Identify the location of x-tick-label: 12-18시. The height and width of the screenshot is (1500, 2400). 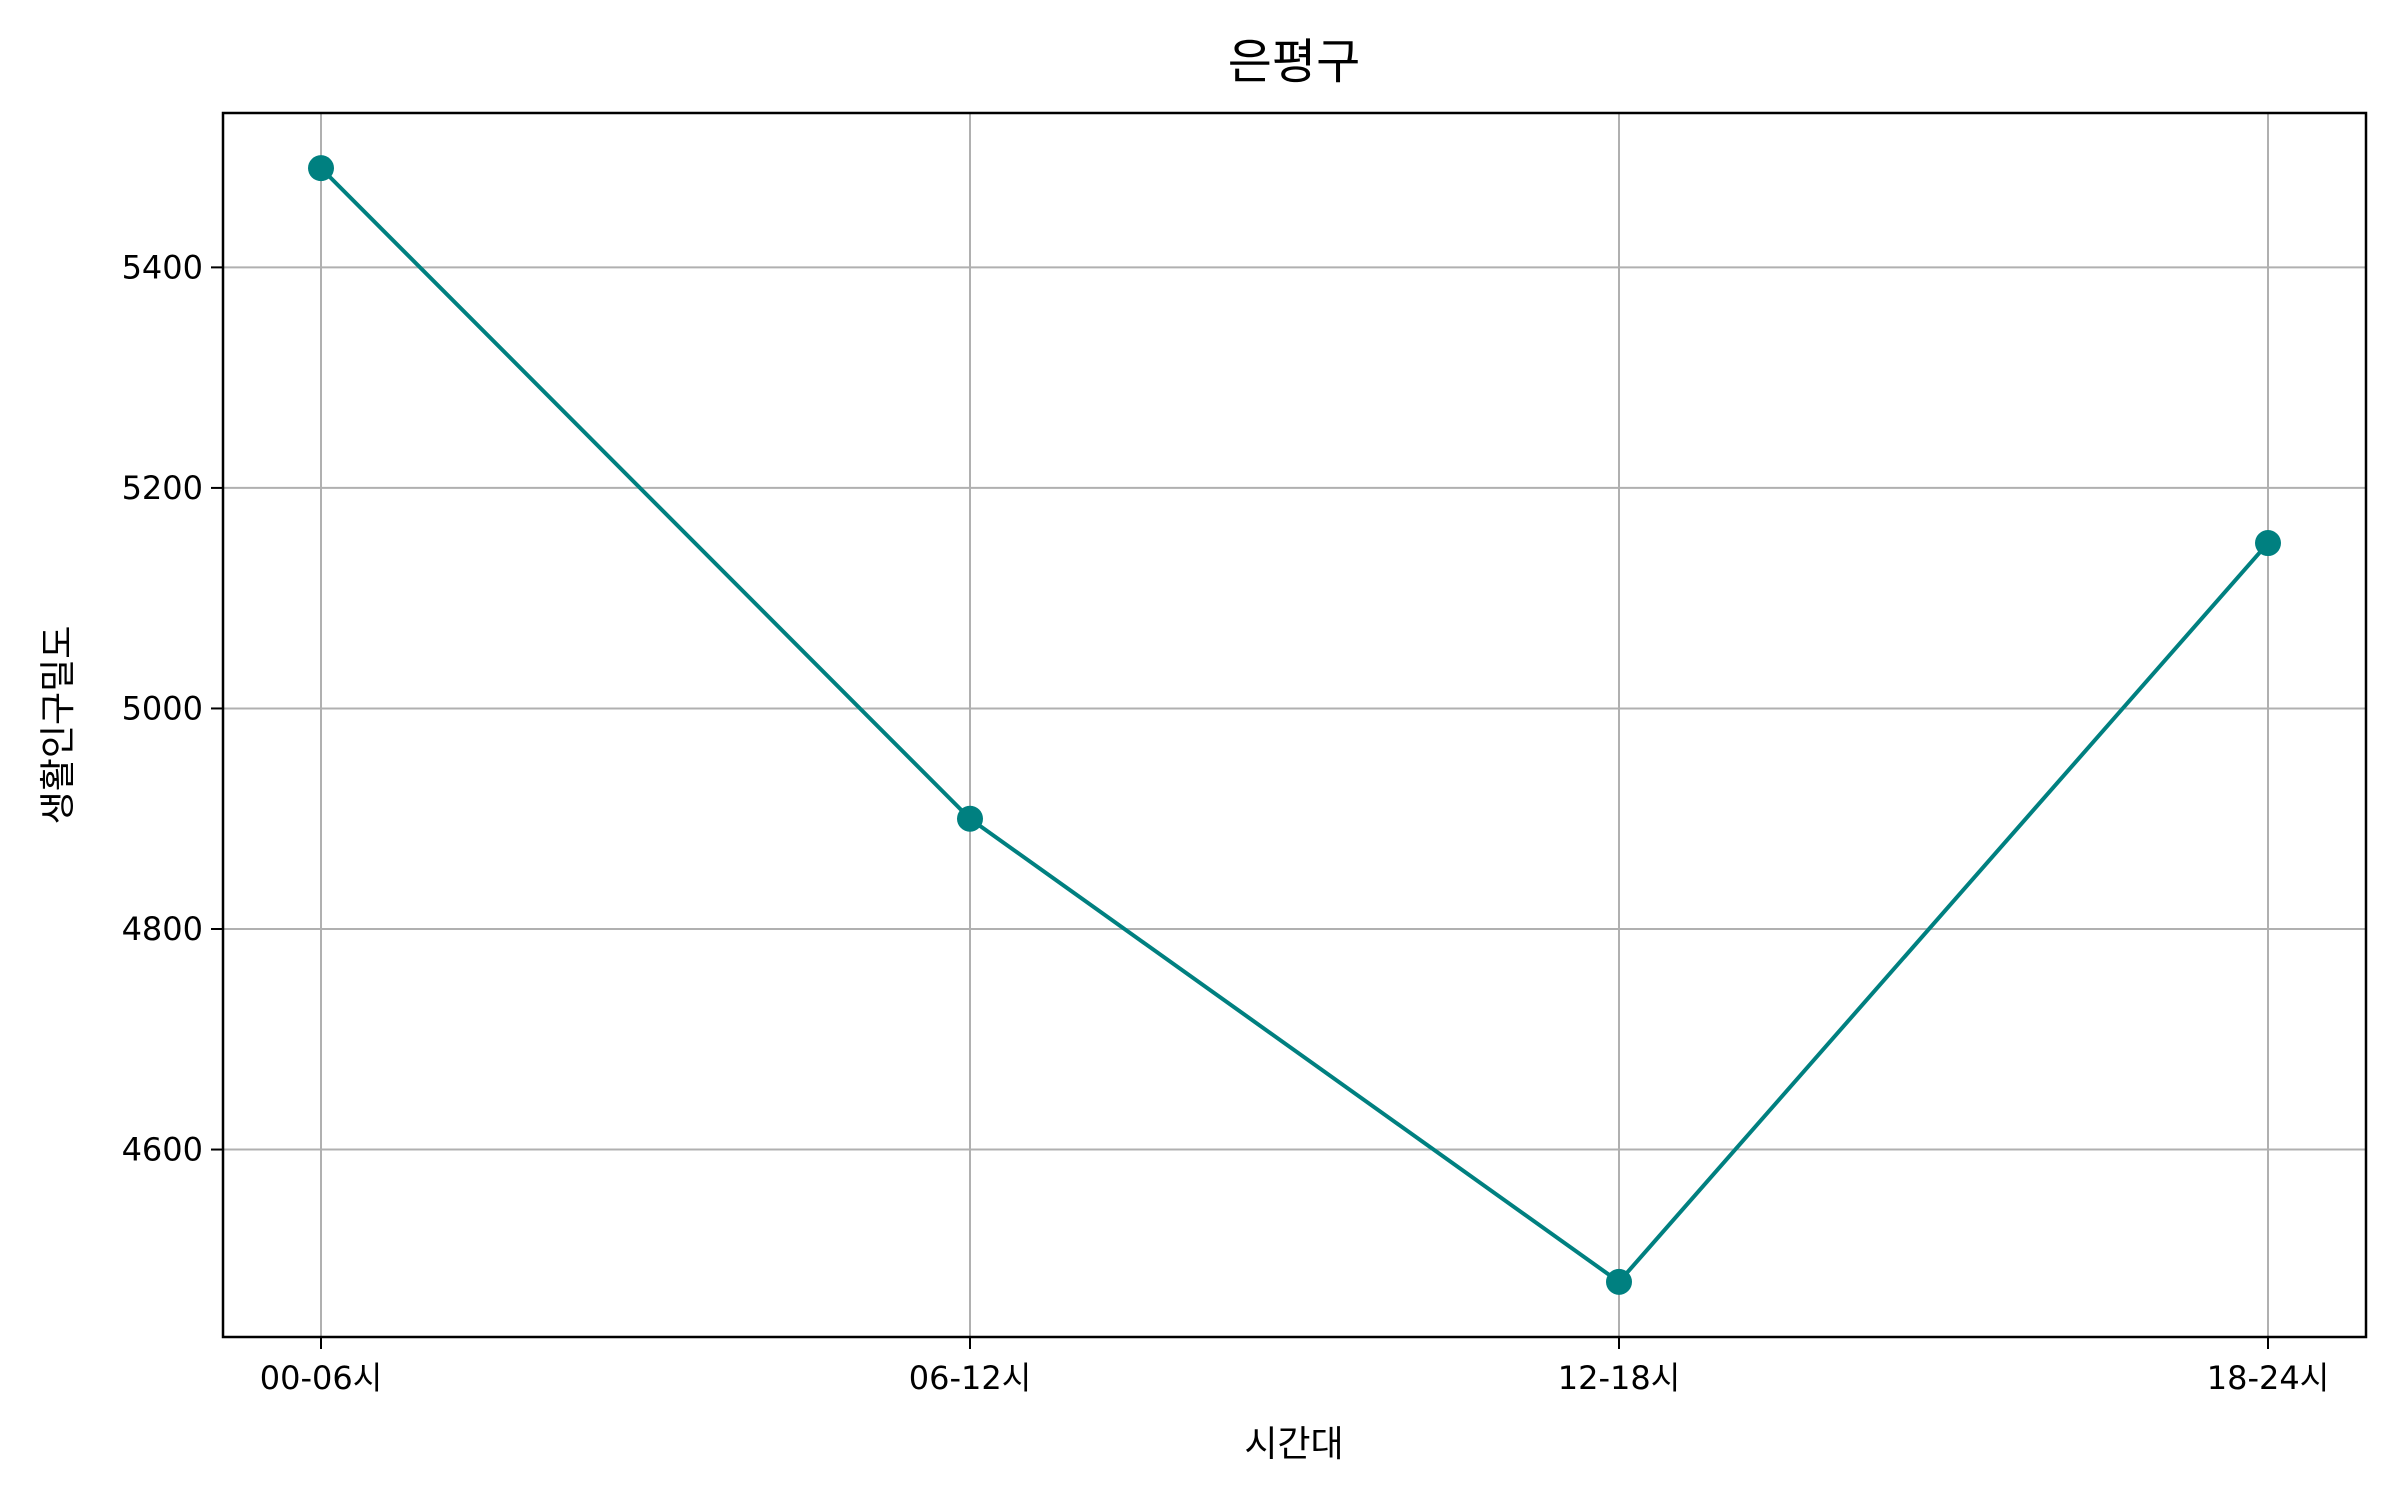
(1619, 1378).